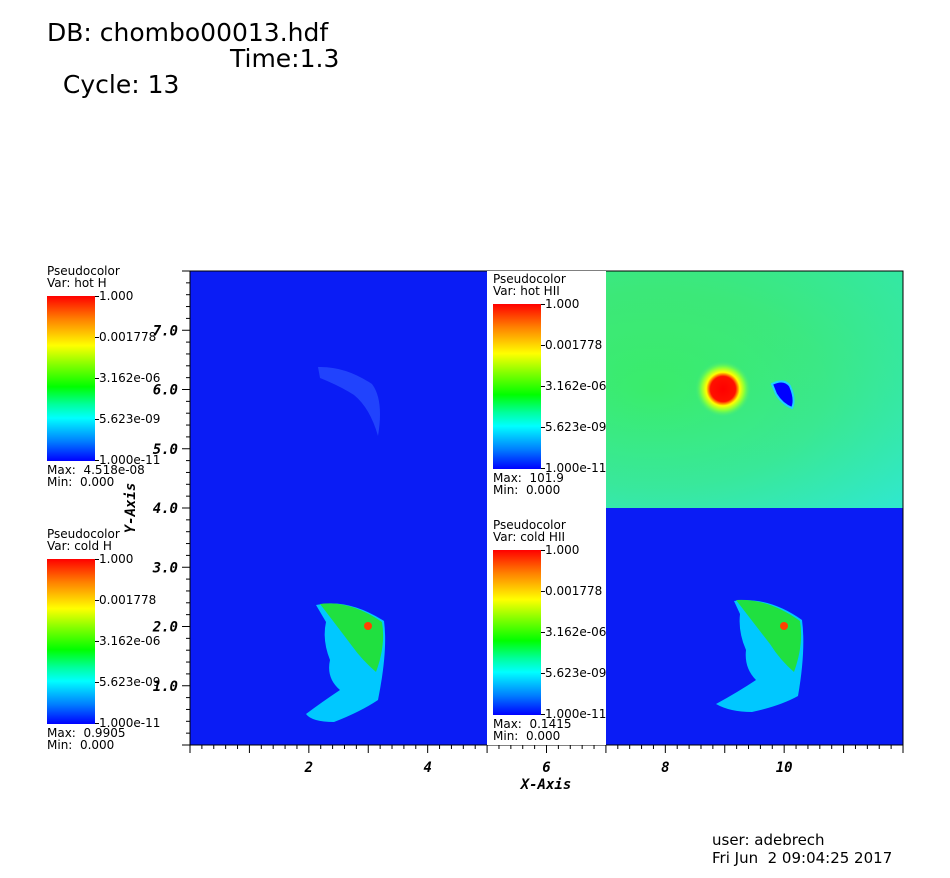 The width and height of the screenshot is (950, 878). Describe the element at coordinates (165, 687) in the screenshot. I see `y-tick-label: 1.0` at that location.